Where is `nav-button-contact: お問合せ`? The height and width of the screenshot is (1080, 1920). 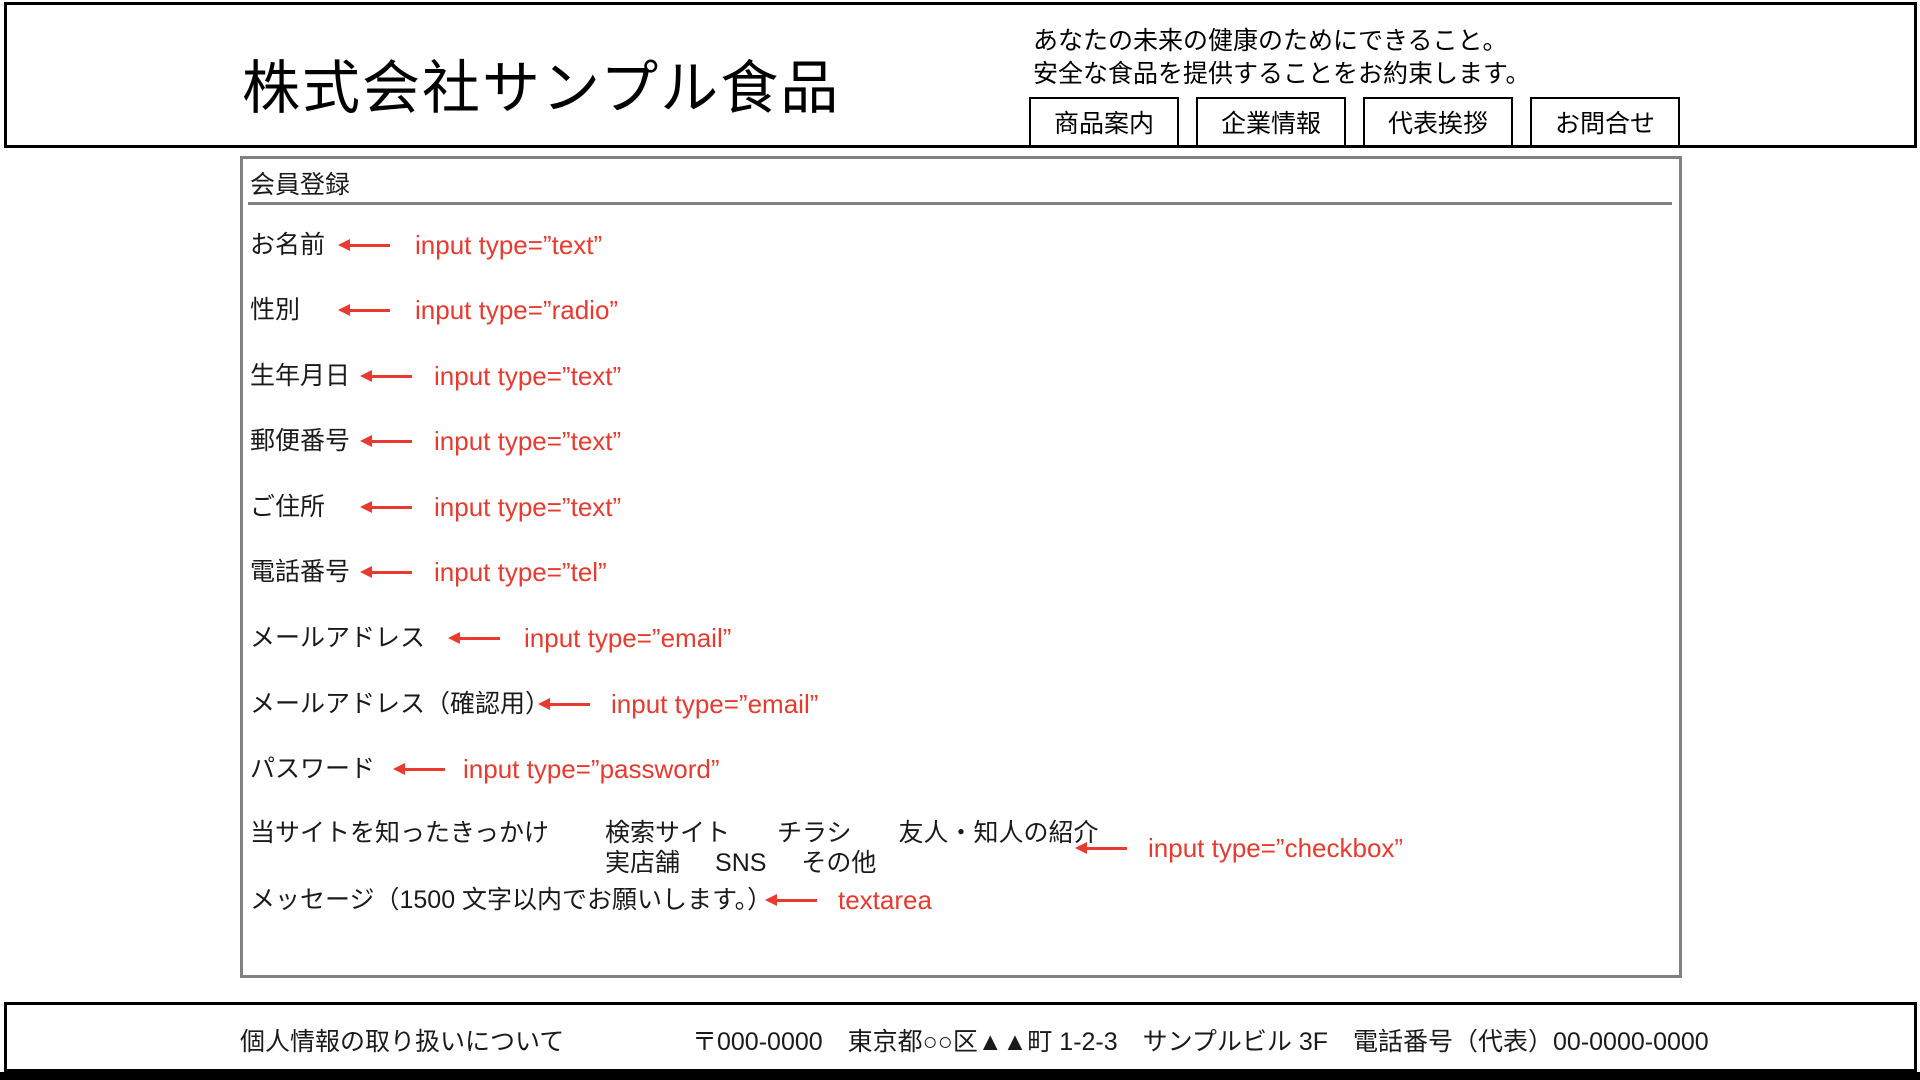 nav-button-contact: お問合せ is located at coordinates (1605, 121).